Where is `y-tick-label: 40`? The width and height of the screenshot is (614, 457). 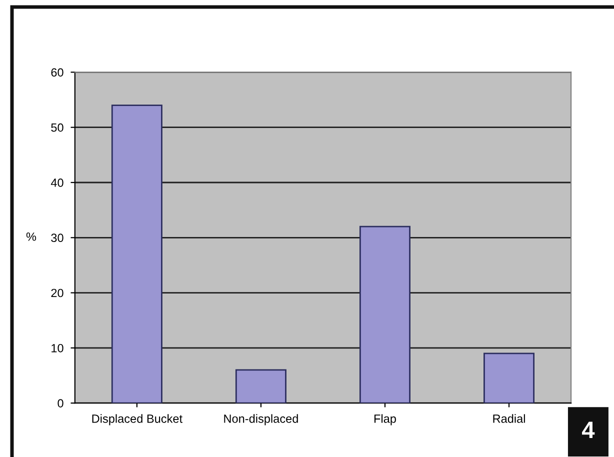
y-tick-label: 40 is located at coordinates (57, 182).